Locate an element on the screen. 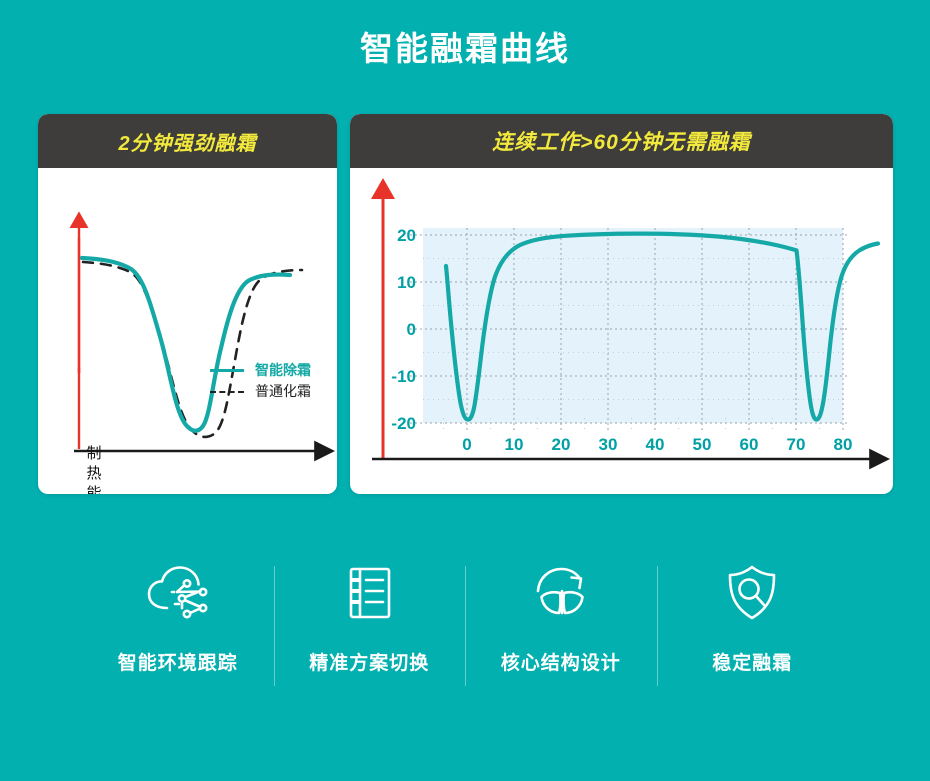  right-grid-vertical is located at coordinates (655, 329).